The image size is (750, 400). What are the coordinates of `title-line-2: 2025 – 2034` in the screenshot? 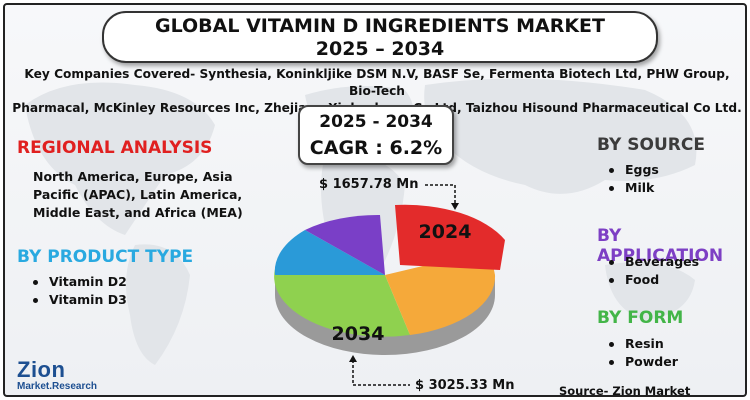 It's located at (380, 49).